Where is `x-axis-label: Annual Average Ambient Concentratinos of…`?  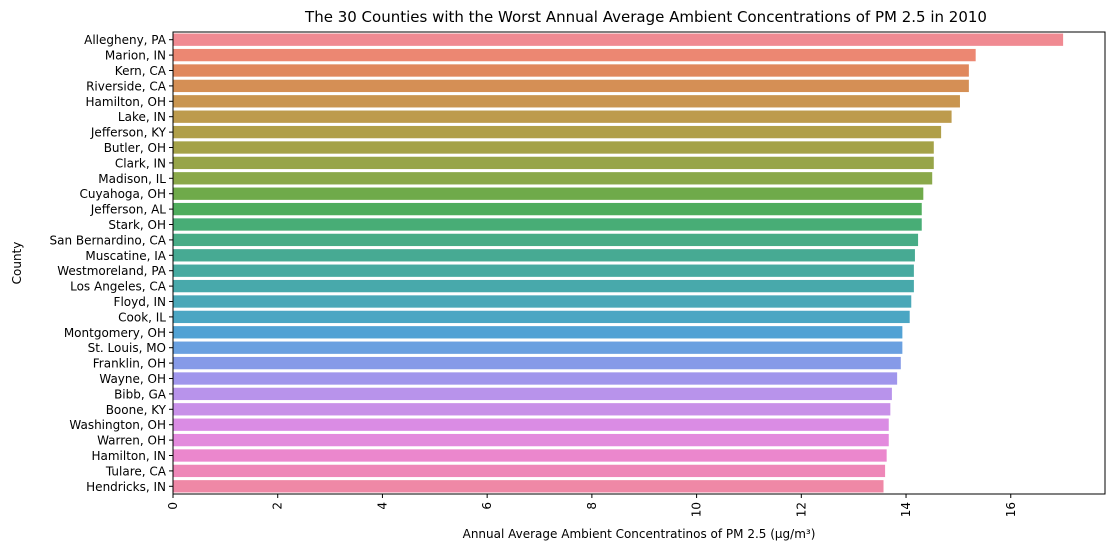 x-axis-label: Annual Average Ambient Concentratinos of… is located at coordinates (639, 534).